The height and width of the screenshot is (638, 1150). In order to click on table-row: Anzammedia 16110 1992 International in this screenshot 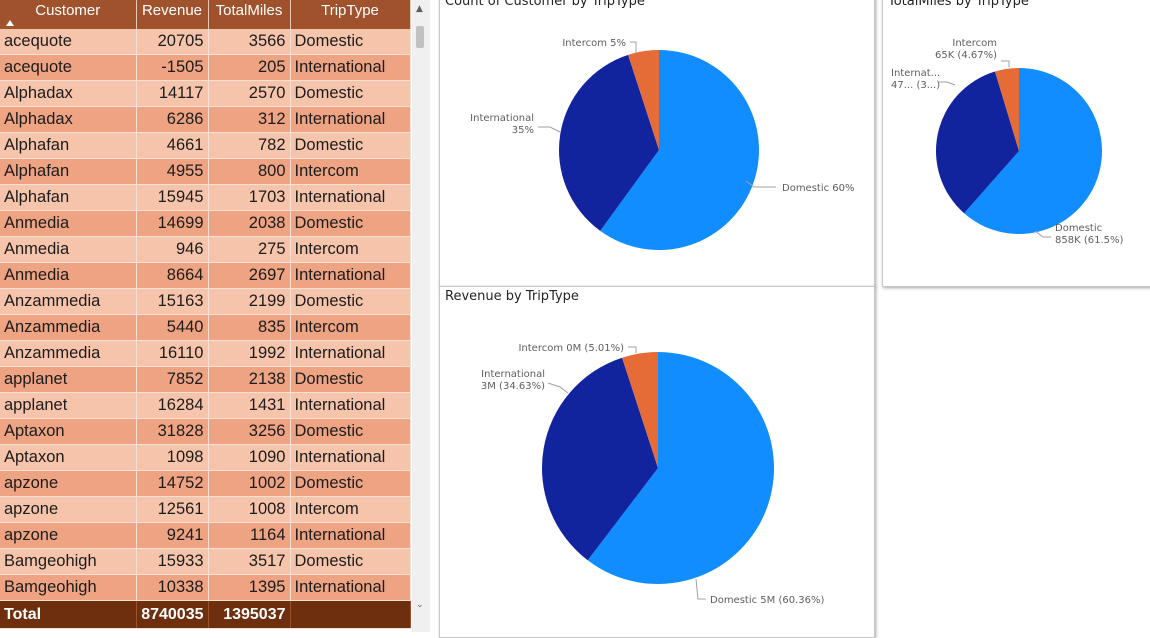, I will do `click(205, 353)`.